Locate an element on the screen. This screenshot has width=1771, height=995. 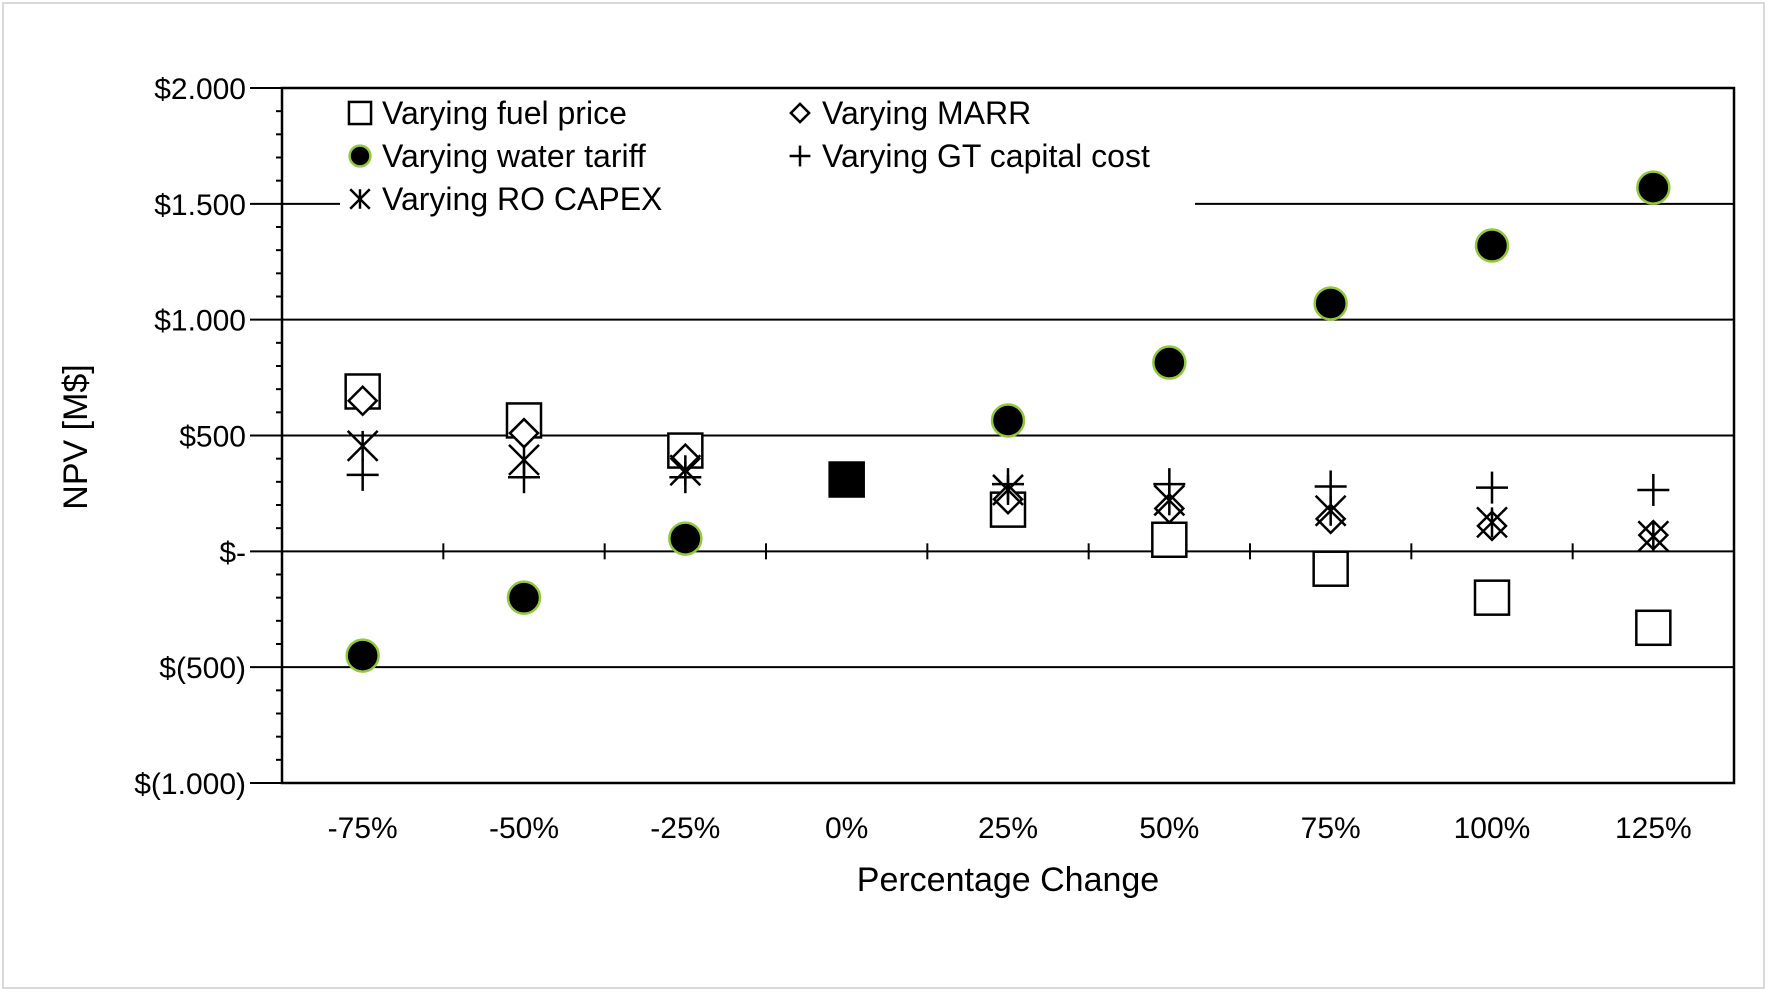
legend-item: Varying GT capital cost is located at coordinates (969, 156).